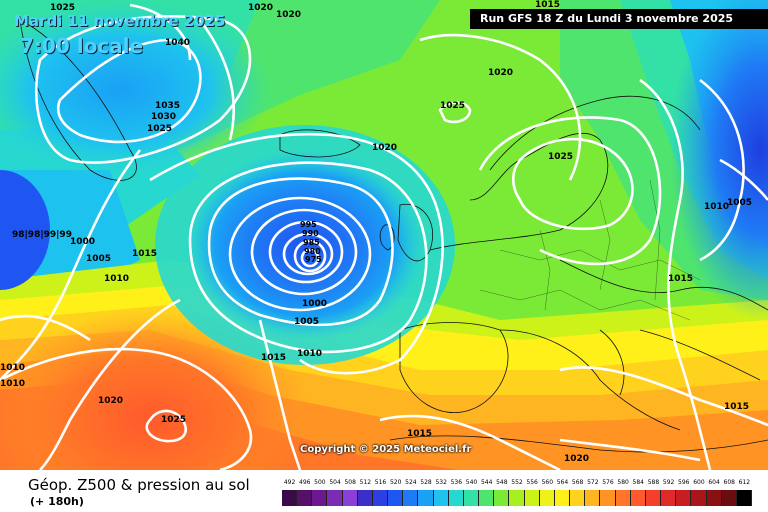 This screenshot has height=512, width=768. Describe the element at coordinates (120, 21) in the screenshot. I see `forecast-date: Mardi 11 novembre 2025` at that location.